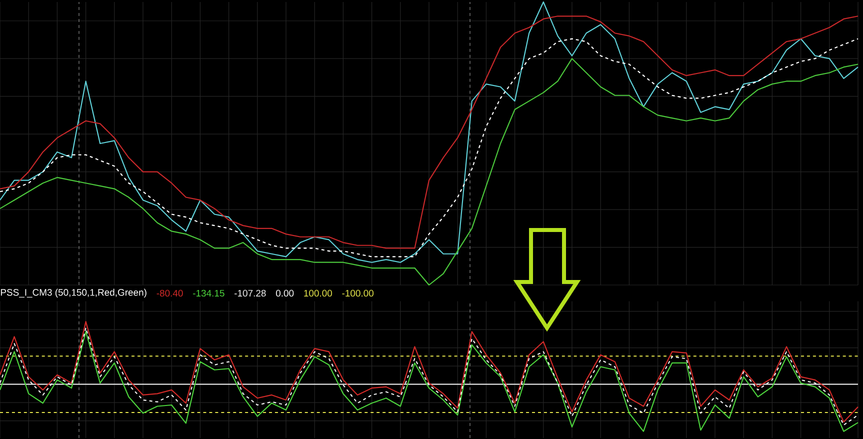 This screenshot has height=439, width=863. Describe the element at coordinates (169, 293) in the screenshot. I see `text: -80.40` at that location.